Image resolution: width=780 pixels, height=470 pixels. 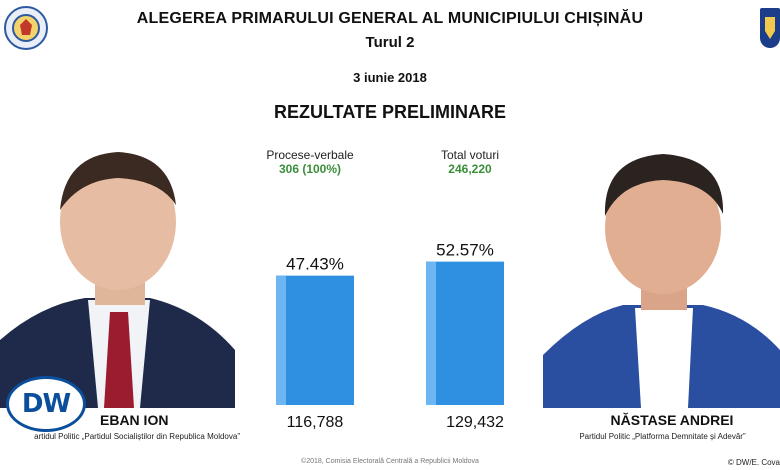 I want to click on results-bar-chart: 47.43% 52.57%, so click(x=390, y=323).